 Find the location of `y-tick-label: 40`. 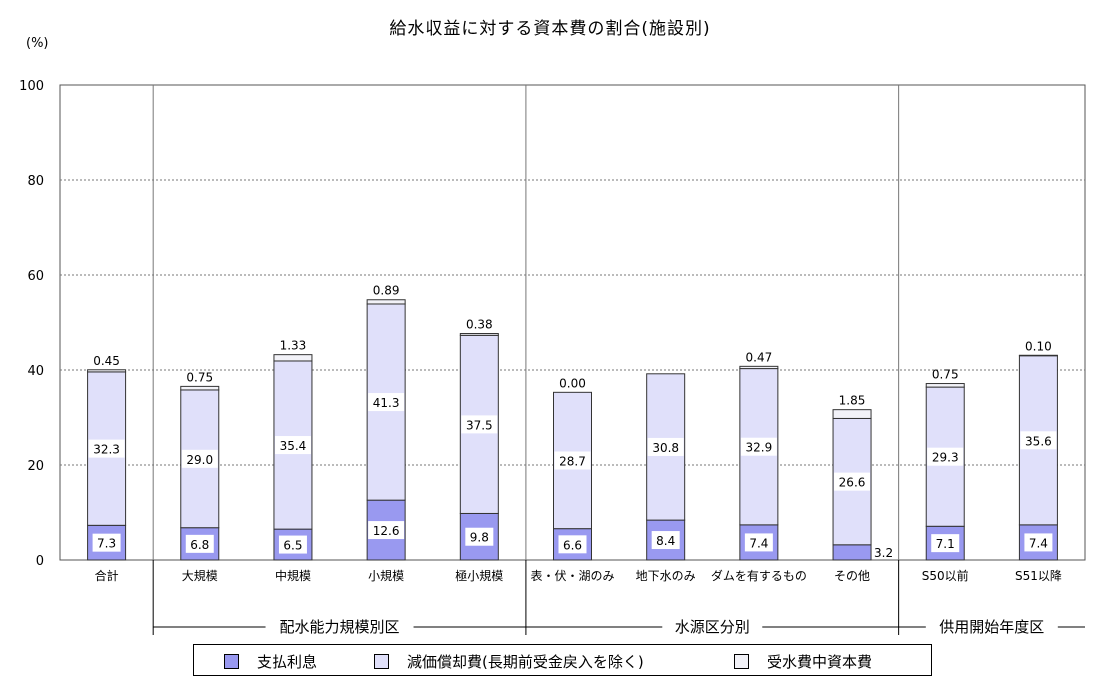

y-tick-label: 40 is located at coordinates (35, 371).